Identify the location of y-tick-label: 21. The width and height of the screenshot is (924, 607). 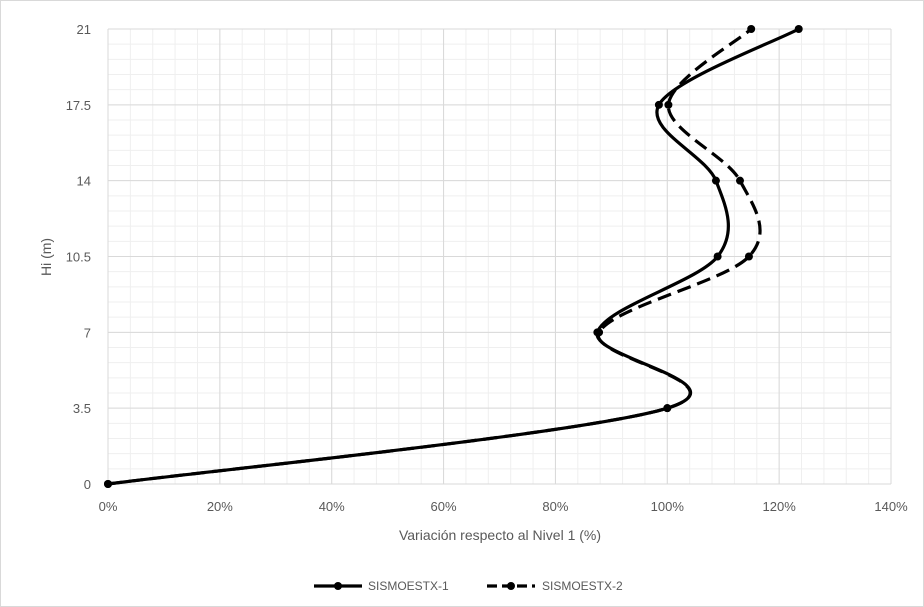
(84, 29).